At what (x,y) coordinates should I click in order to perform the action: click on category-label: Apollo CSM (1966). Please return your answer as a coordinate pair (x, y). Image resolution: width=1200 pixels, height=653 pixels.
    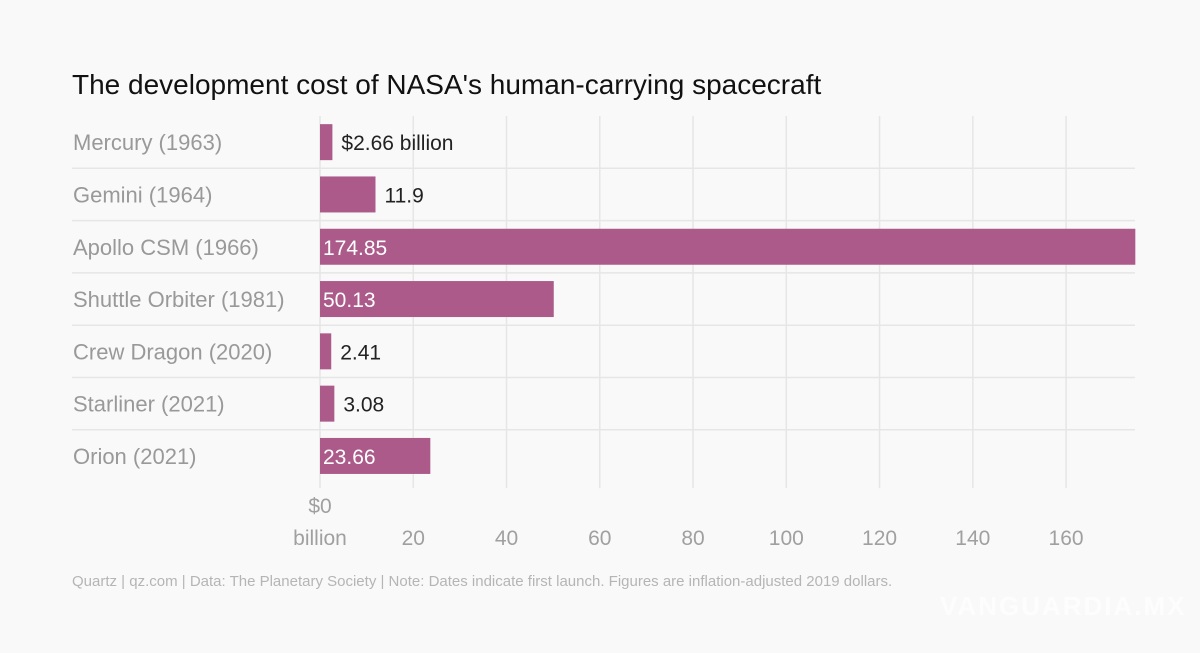
    Looking at the image, I should click on (166, 247).